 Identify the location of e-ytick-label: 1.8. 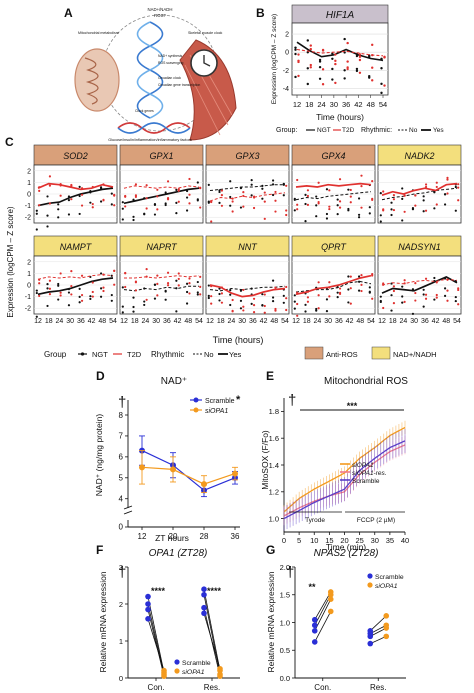
(274, 411).